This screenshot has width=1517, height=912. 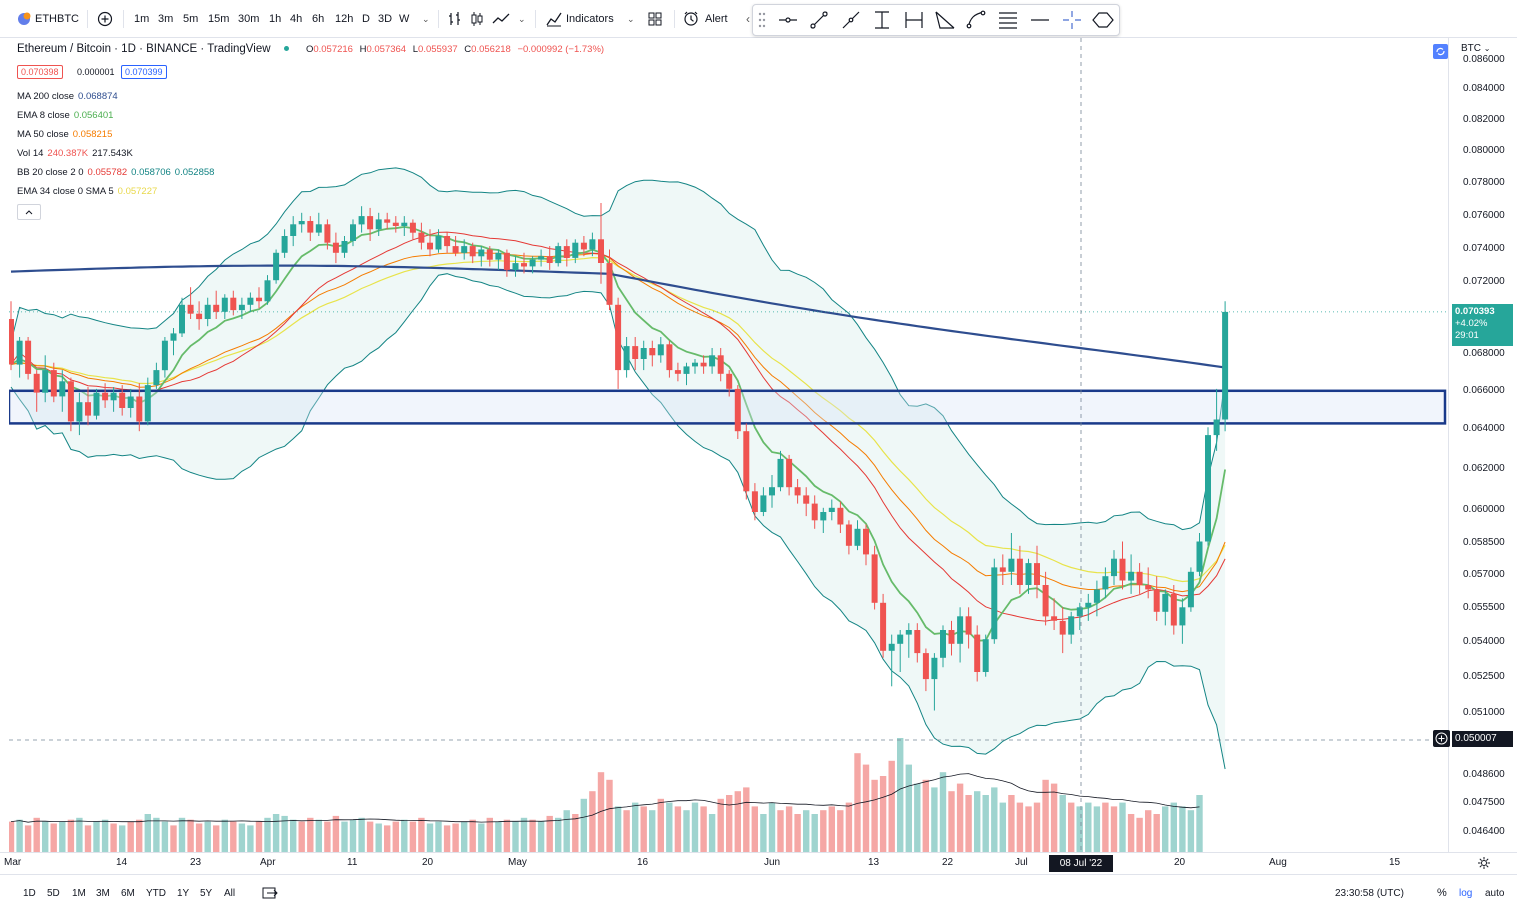 What do you see at coordinates (590, 19) in the screenshot?
I see `indicators-button: Indicators` at bounding box center [590, 19].